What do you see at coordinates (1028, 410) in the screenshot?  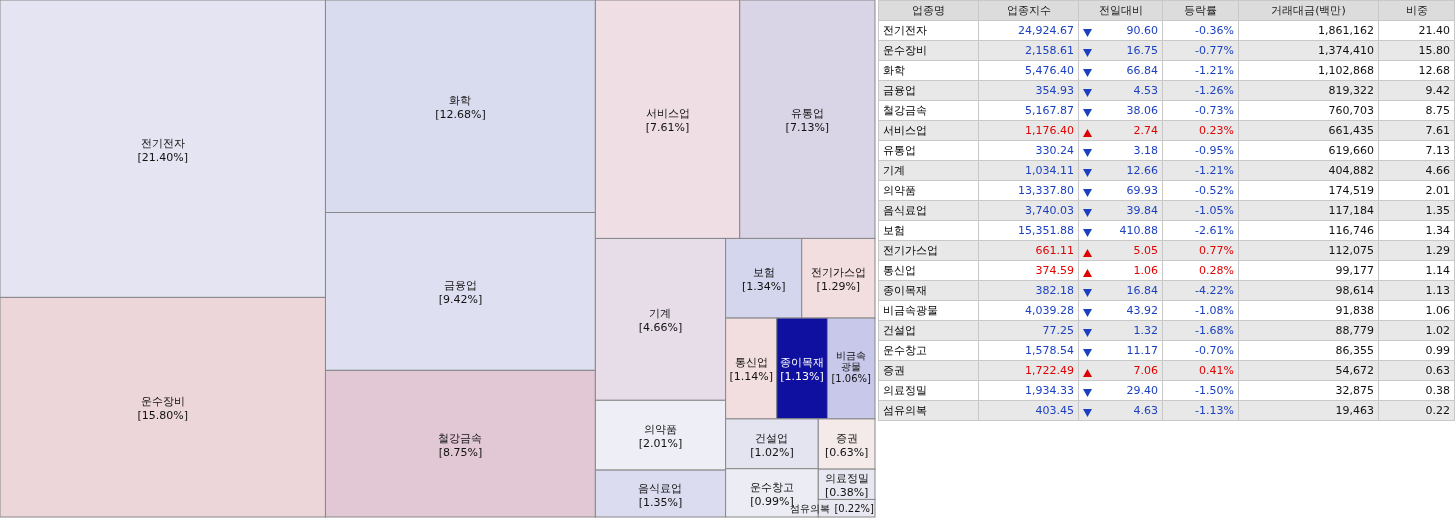 I see `data-label: 403.45` at bounding box center [1028, 410].